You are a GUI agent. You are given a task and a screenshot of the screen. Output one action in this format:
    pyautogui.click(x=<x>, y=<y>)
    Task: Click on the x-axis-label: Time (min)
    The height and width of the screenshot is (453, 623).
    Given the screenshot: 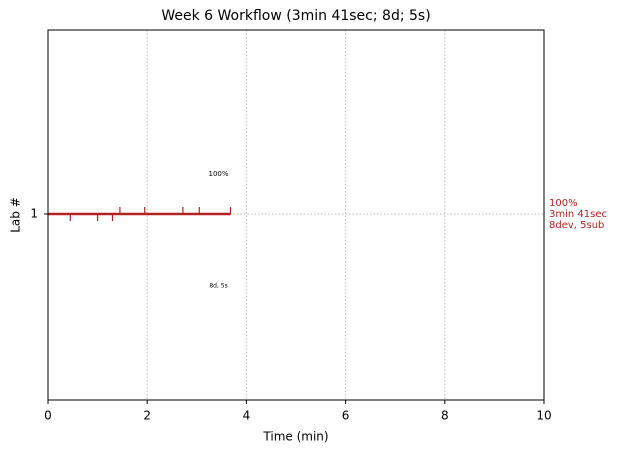 What is the action you would take?
    pyautogui.click(x=295, y=437)
    